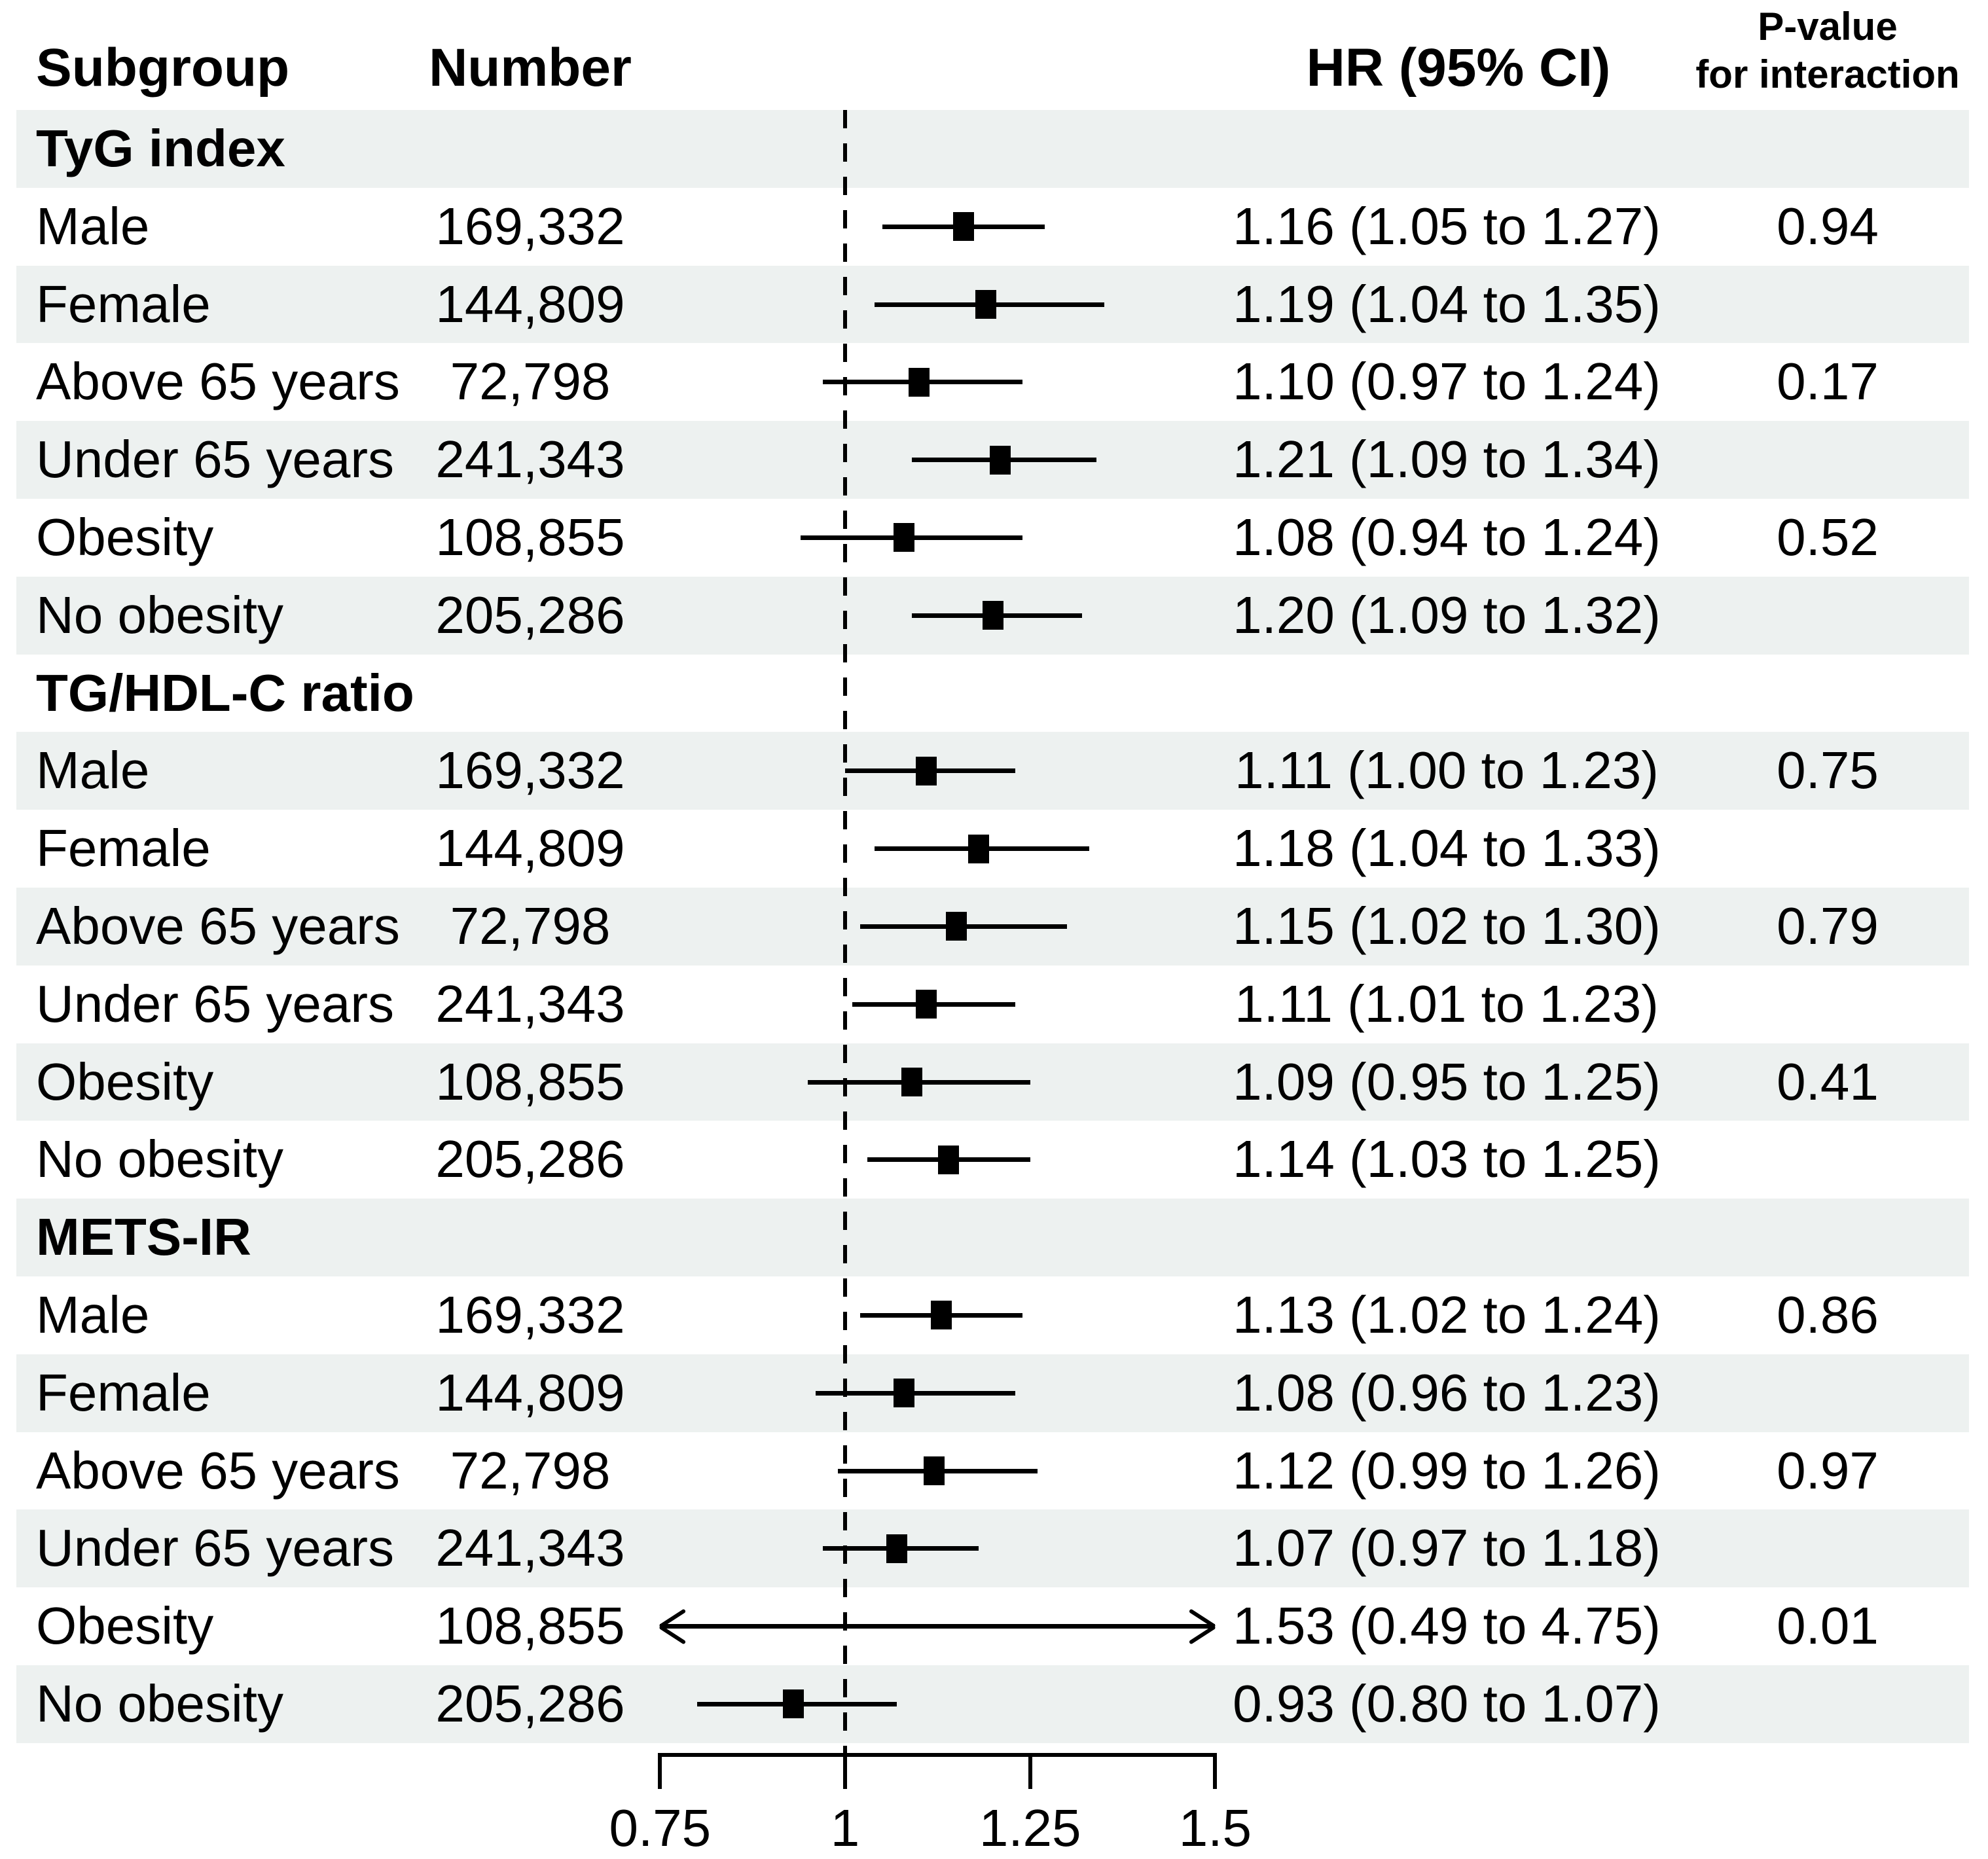 This screenshot has height=1859, width=1988. What do you see at coordinates (1447, 1003) in the screenshot?
I see `hr-ci-value: 1.11 (1.01 to 1.23)` at bounding box center [1447, 1003].